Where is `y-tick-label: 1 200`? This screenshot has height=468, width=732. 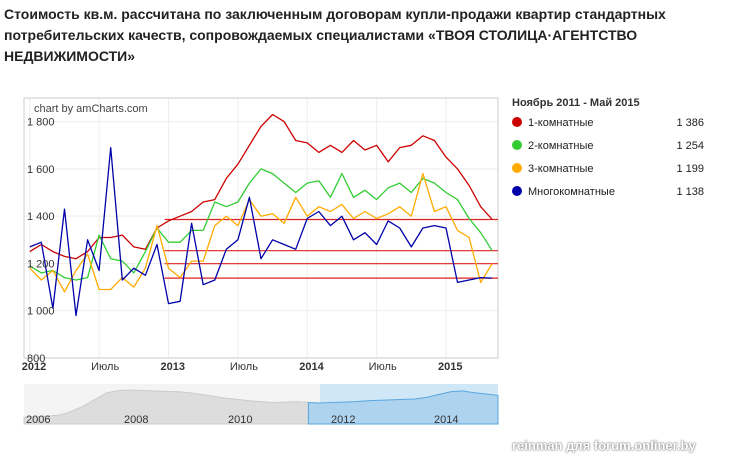
y-tick-label: 1 200 is located at coordinates (41, 264).